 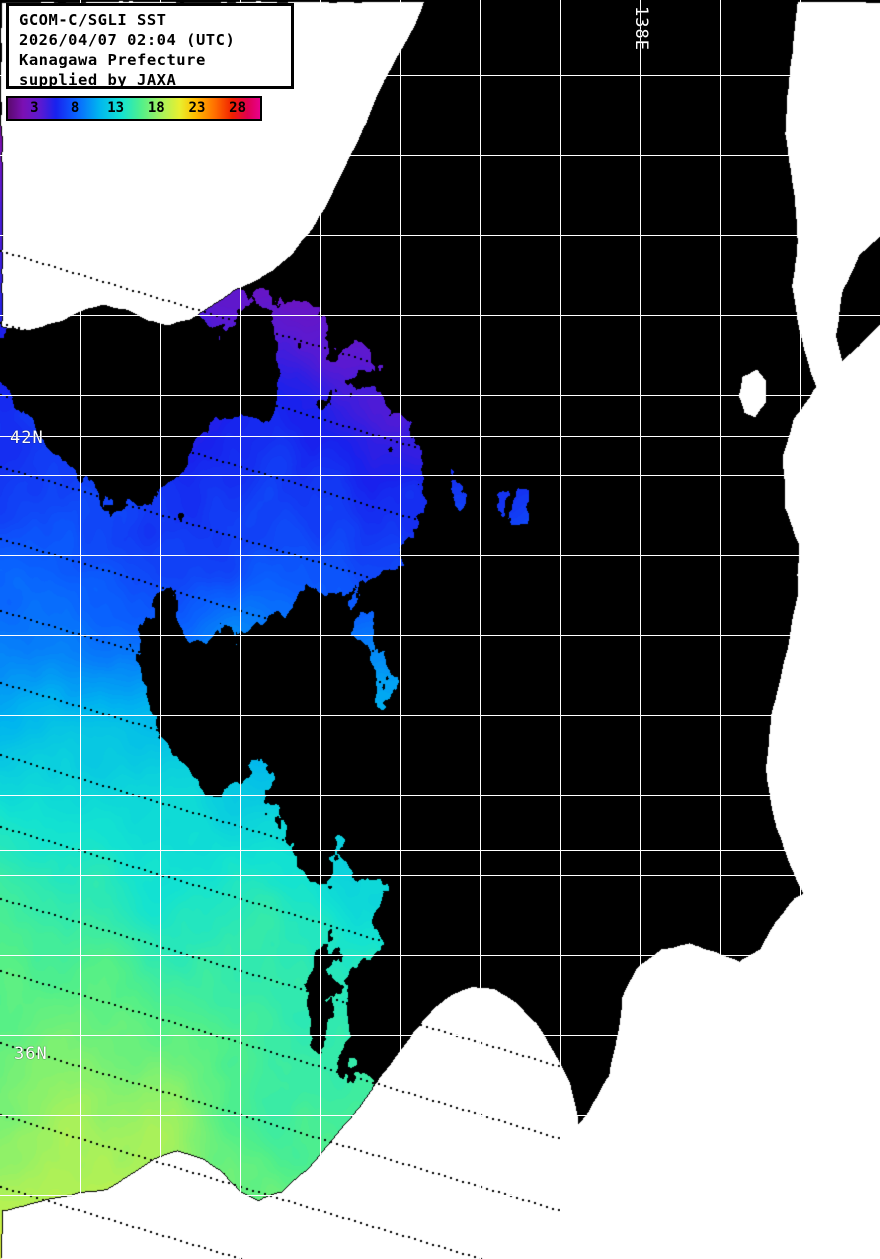 What do you see at coordinates (197, 108) in the screenshot?
I see `colorbar-tick-23: 23` at bounding box center [197, 108].